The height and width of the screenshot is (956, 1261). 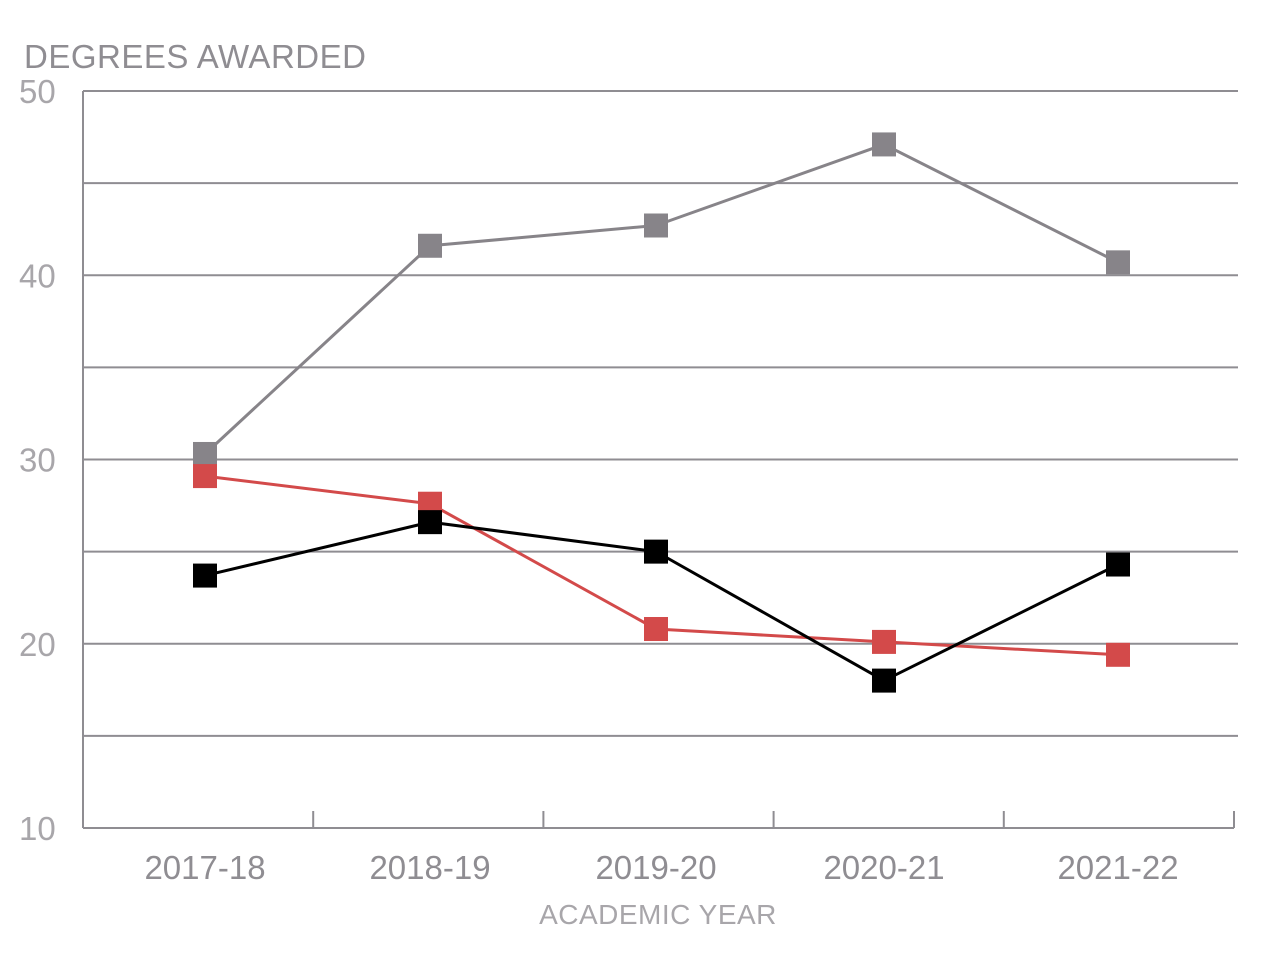 I want to click on y-tick-label: 10, so click(x=37, y=828).